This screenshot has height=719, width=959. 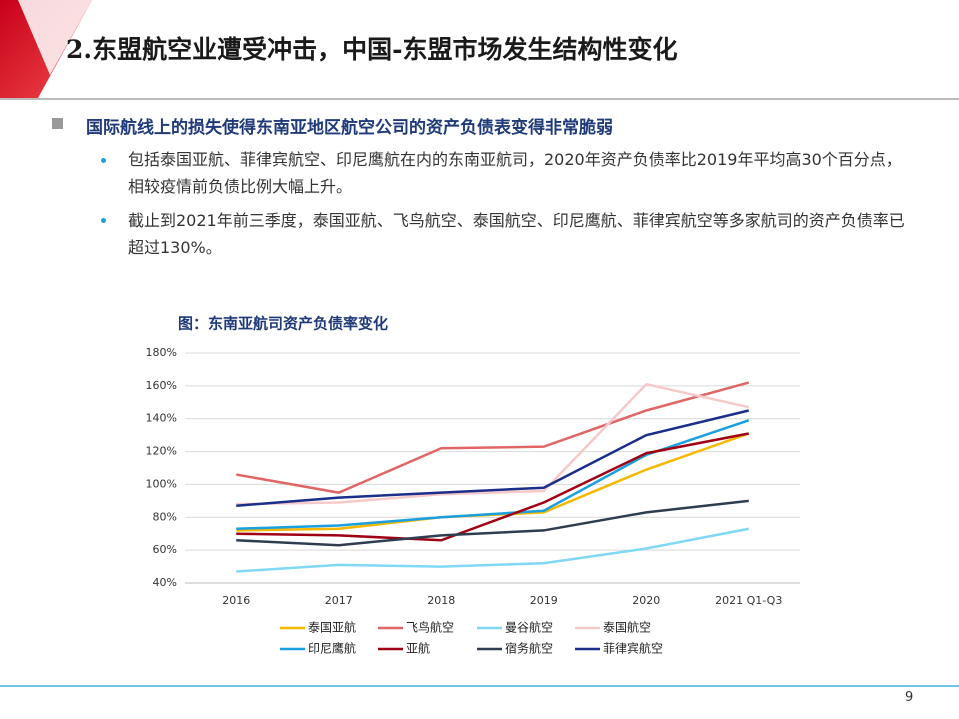 I want to click on x-tick-label: 2018, so click(x=441, y=600).